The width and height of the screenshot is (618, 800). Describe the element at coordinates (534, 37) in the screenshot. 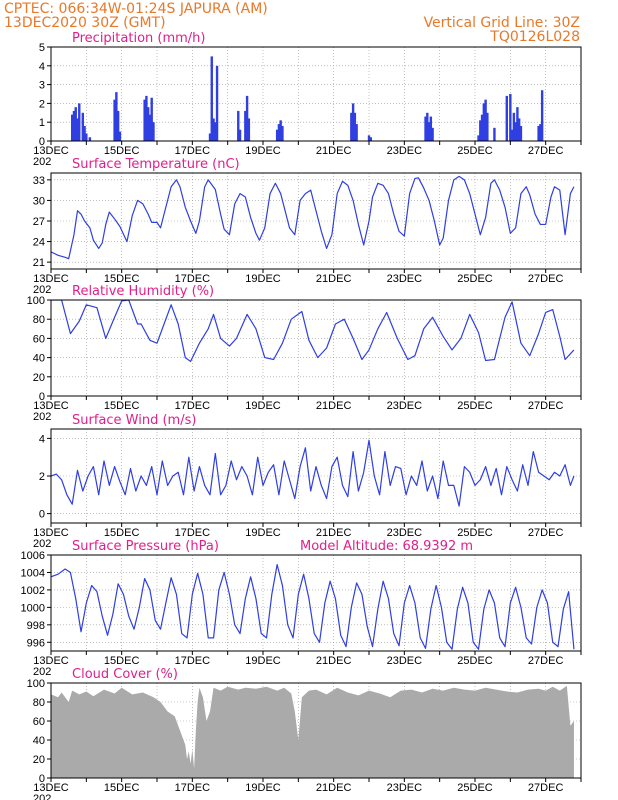

I see `header-model: TQ0126L028` at that location.